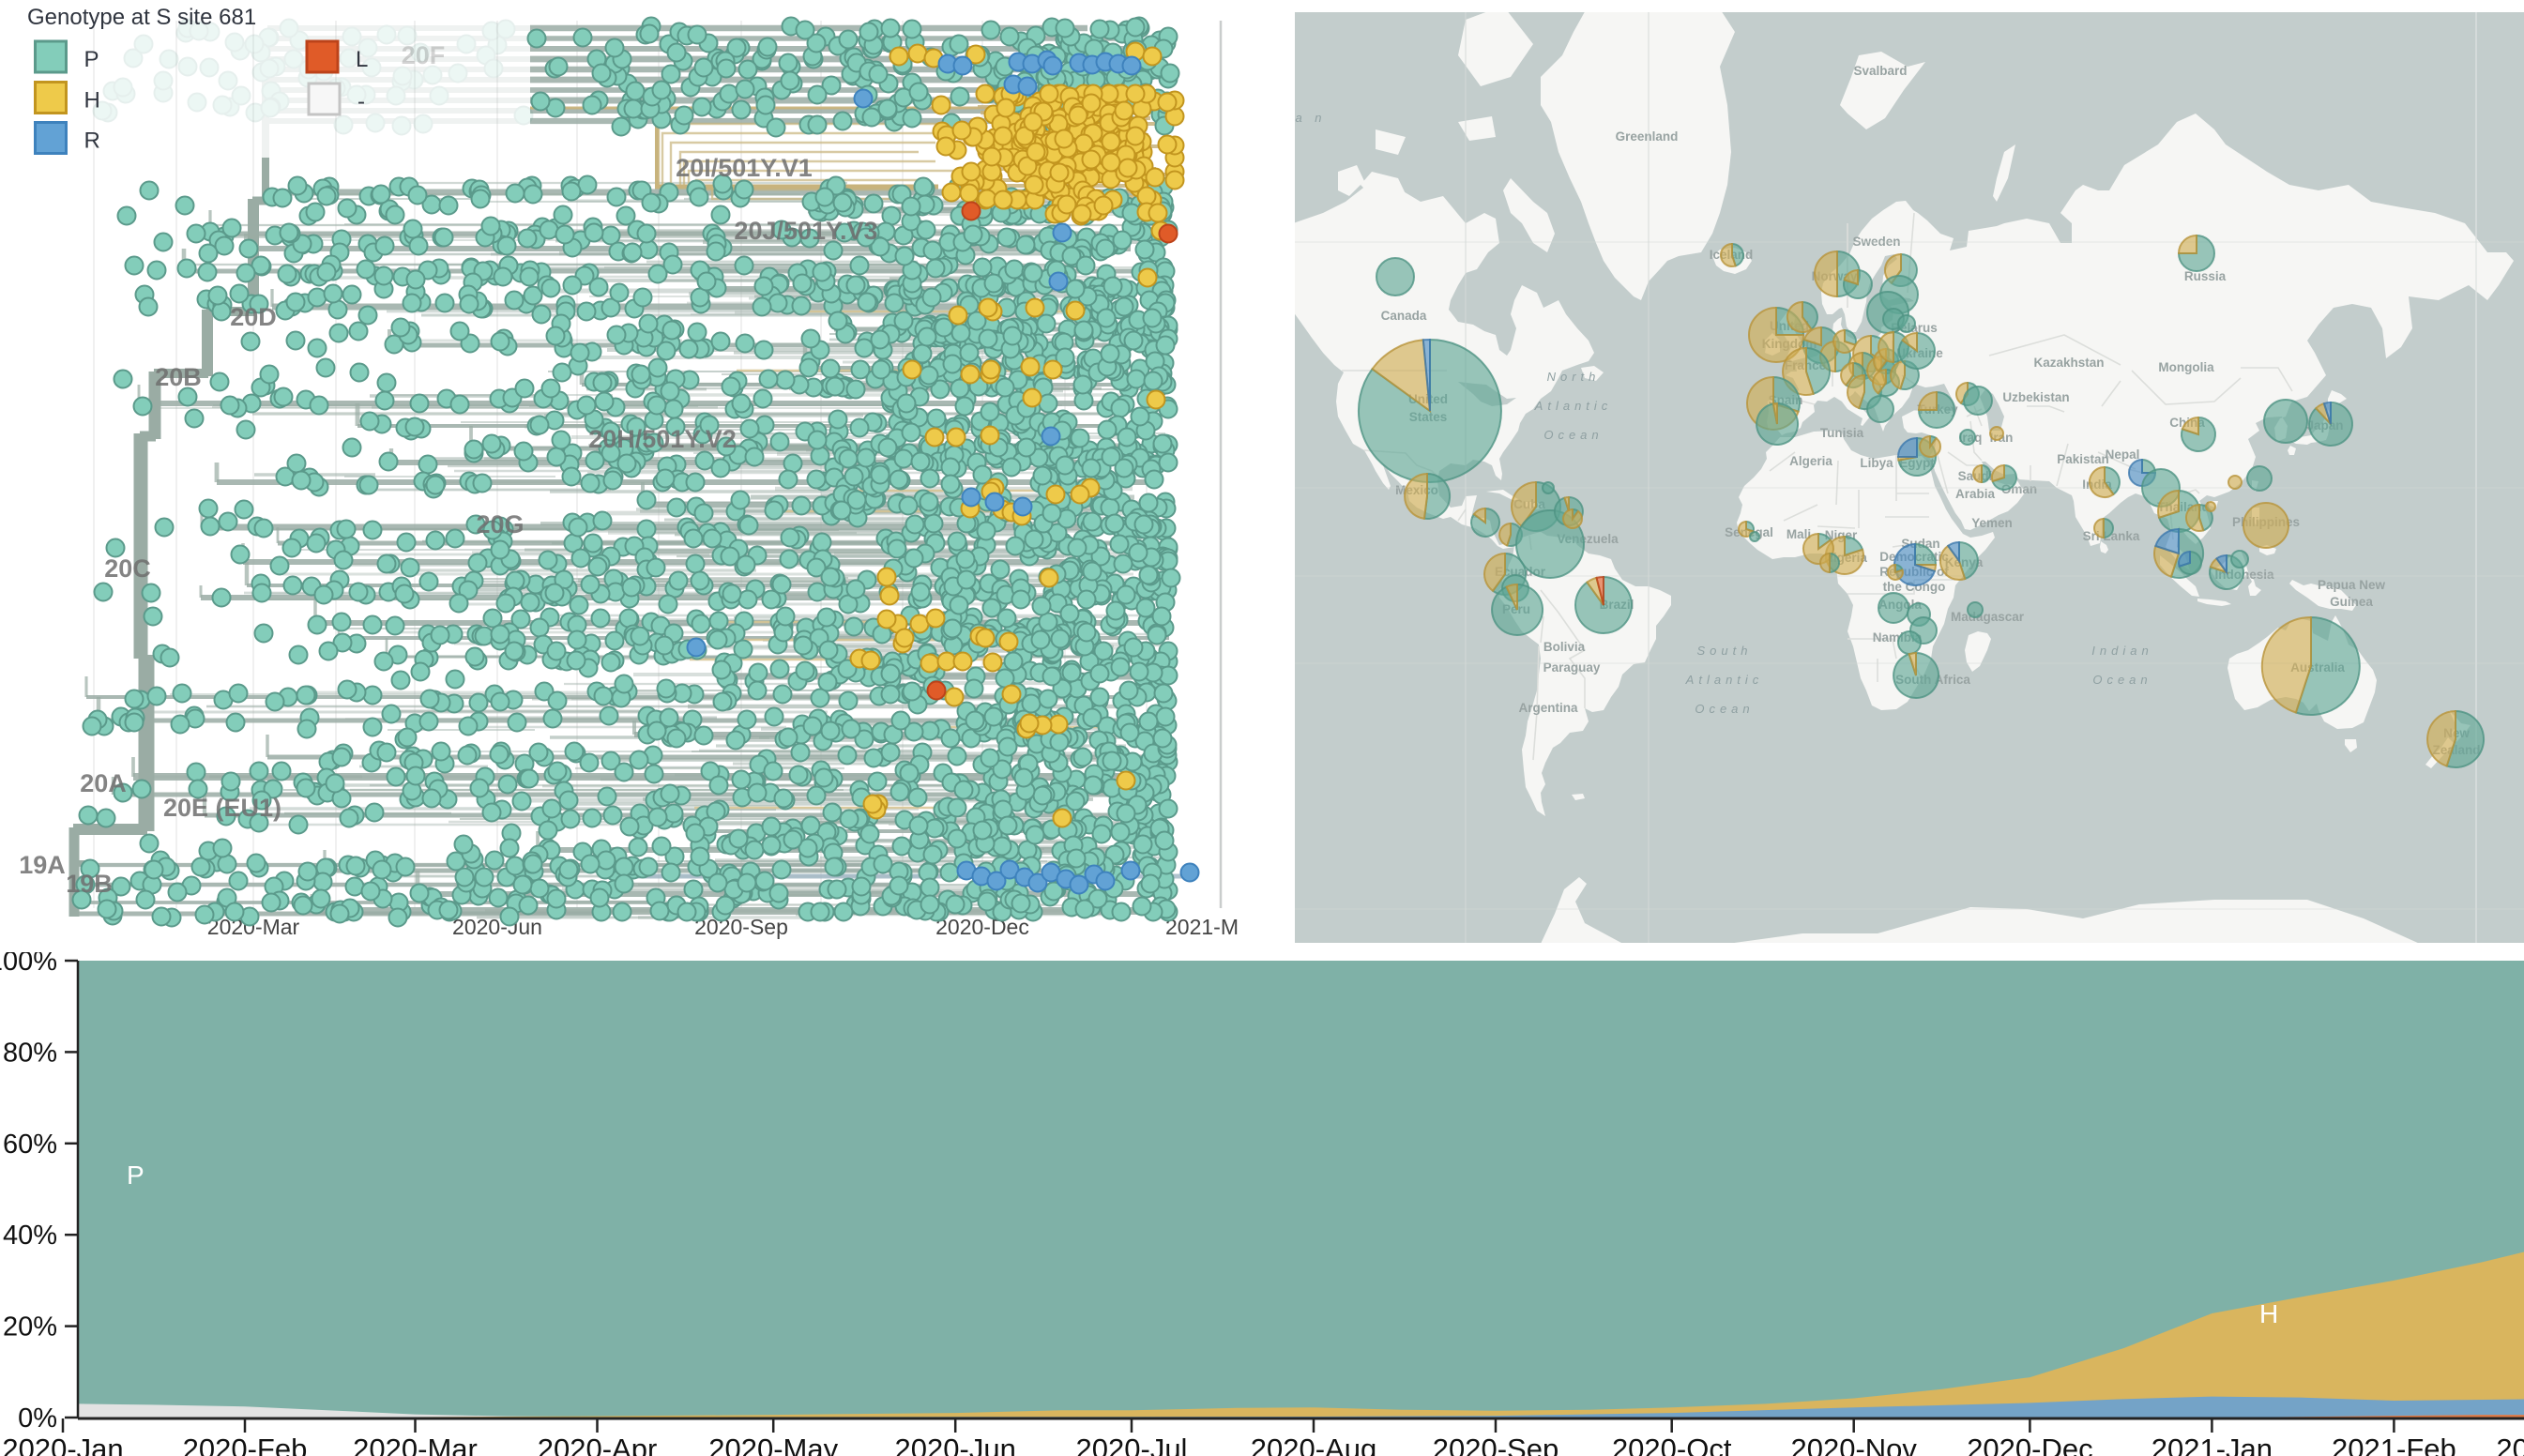 The height and width of the screenshot is (1456, 2524). I want to click on svg-text: 20B, so click(178, 377).